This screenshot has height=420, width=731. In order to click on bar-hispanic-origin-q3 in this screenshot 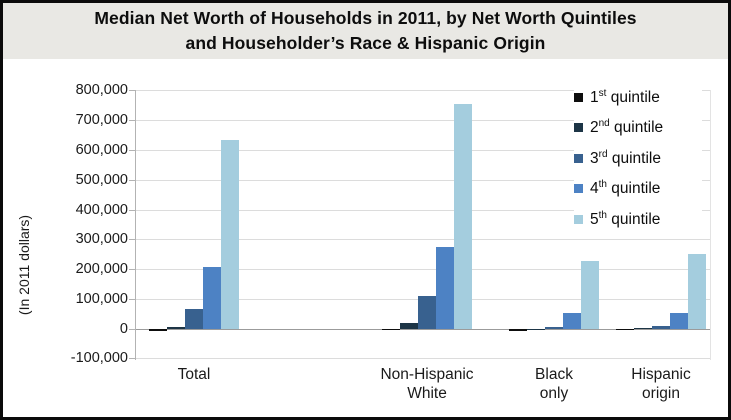, I will do `click(661, 328)`.